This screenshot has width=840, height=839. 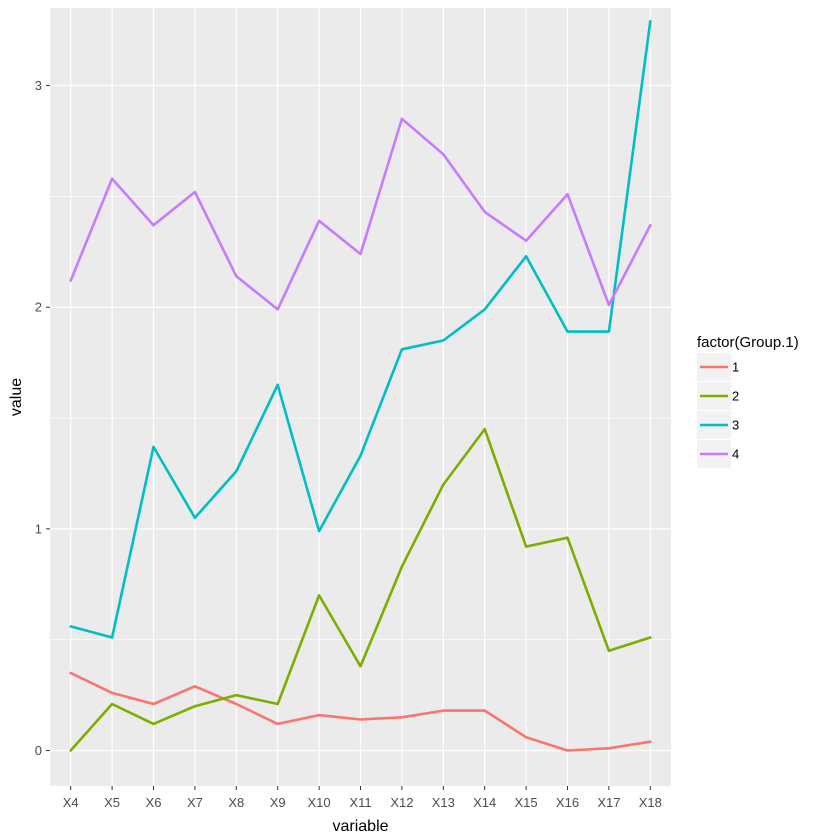 I want to click on x-tick-label: X13, so click(x=443, y=802).